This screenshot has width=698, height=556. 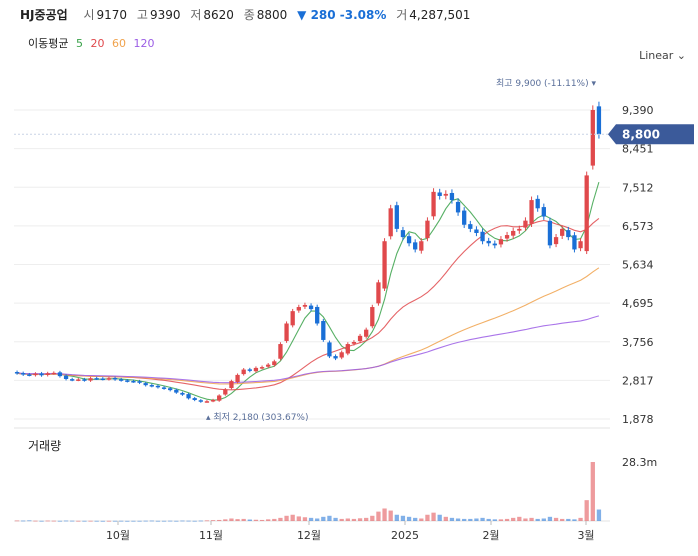 I want to click on ma-legend: 이동평균 5 20 60 120, so click(x=93, y=43).